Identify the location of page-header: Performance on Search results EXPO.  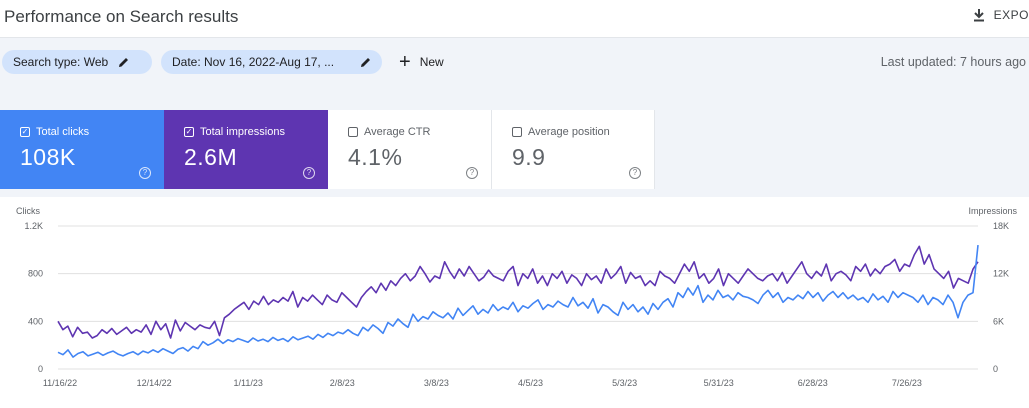
(514, 19).